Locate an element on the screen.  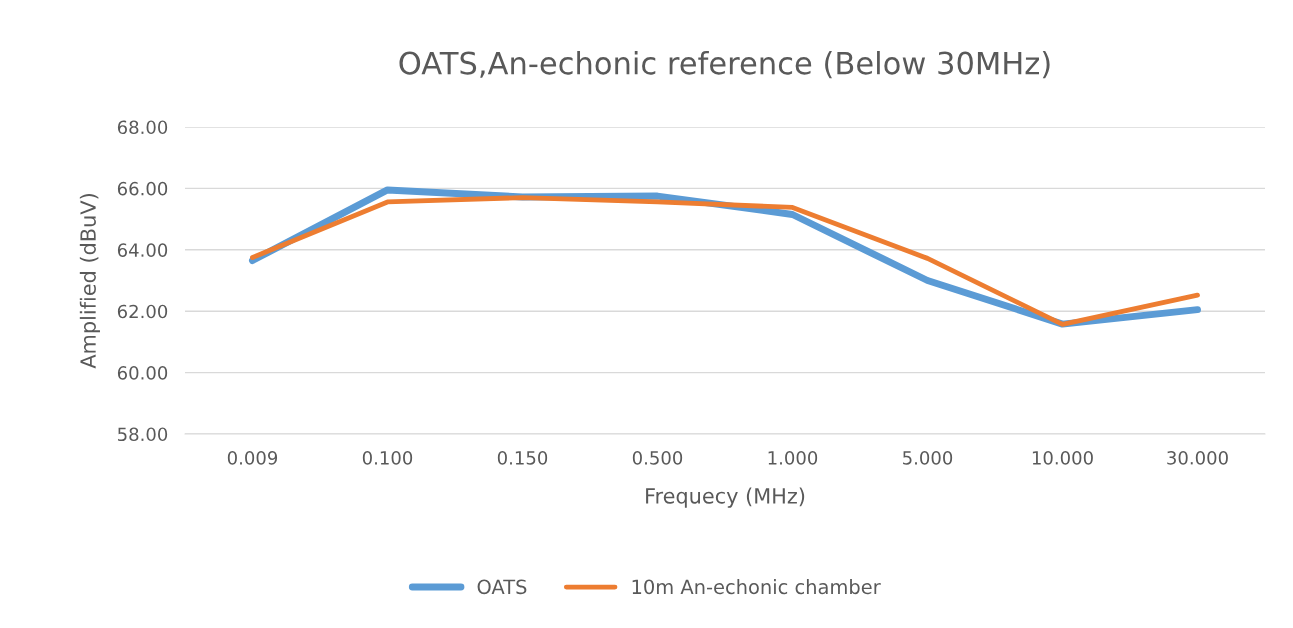
legend-label: OATS is located at coordinates (502, 587).